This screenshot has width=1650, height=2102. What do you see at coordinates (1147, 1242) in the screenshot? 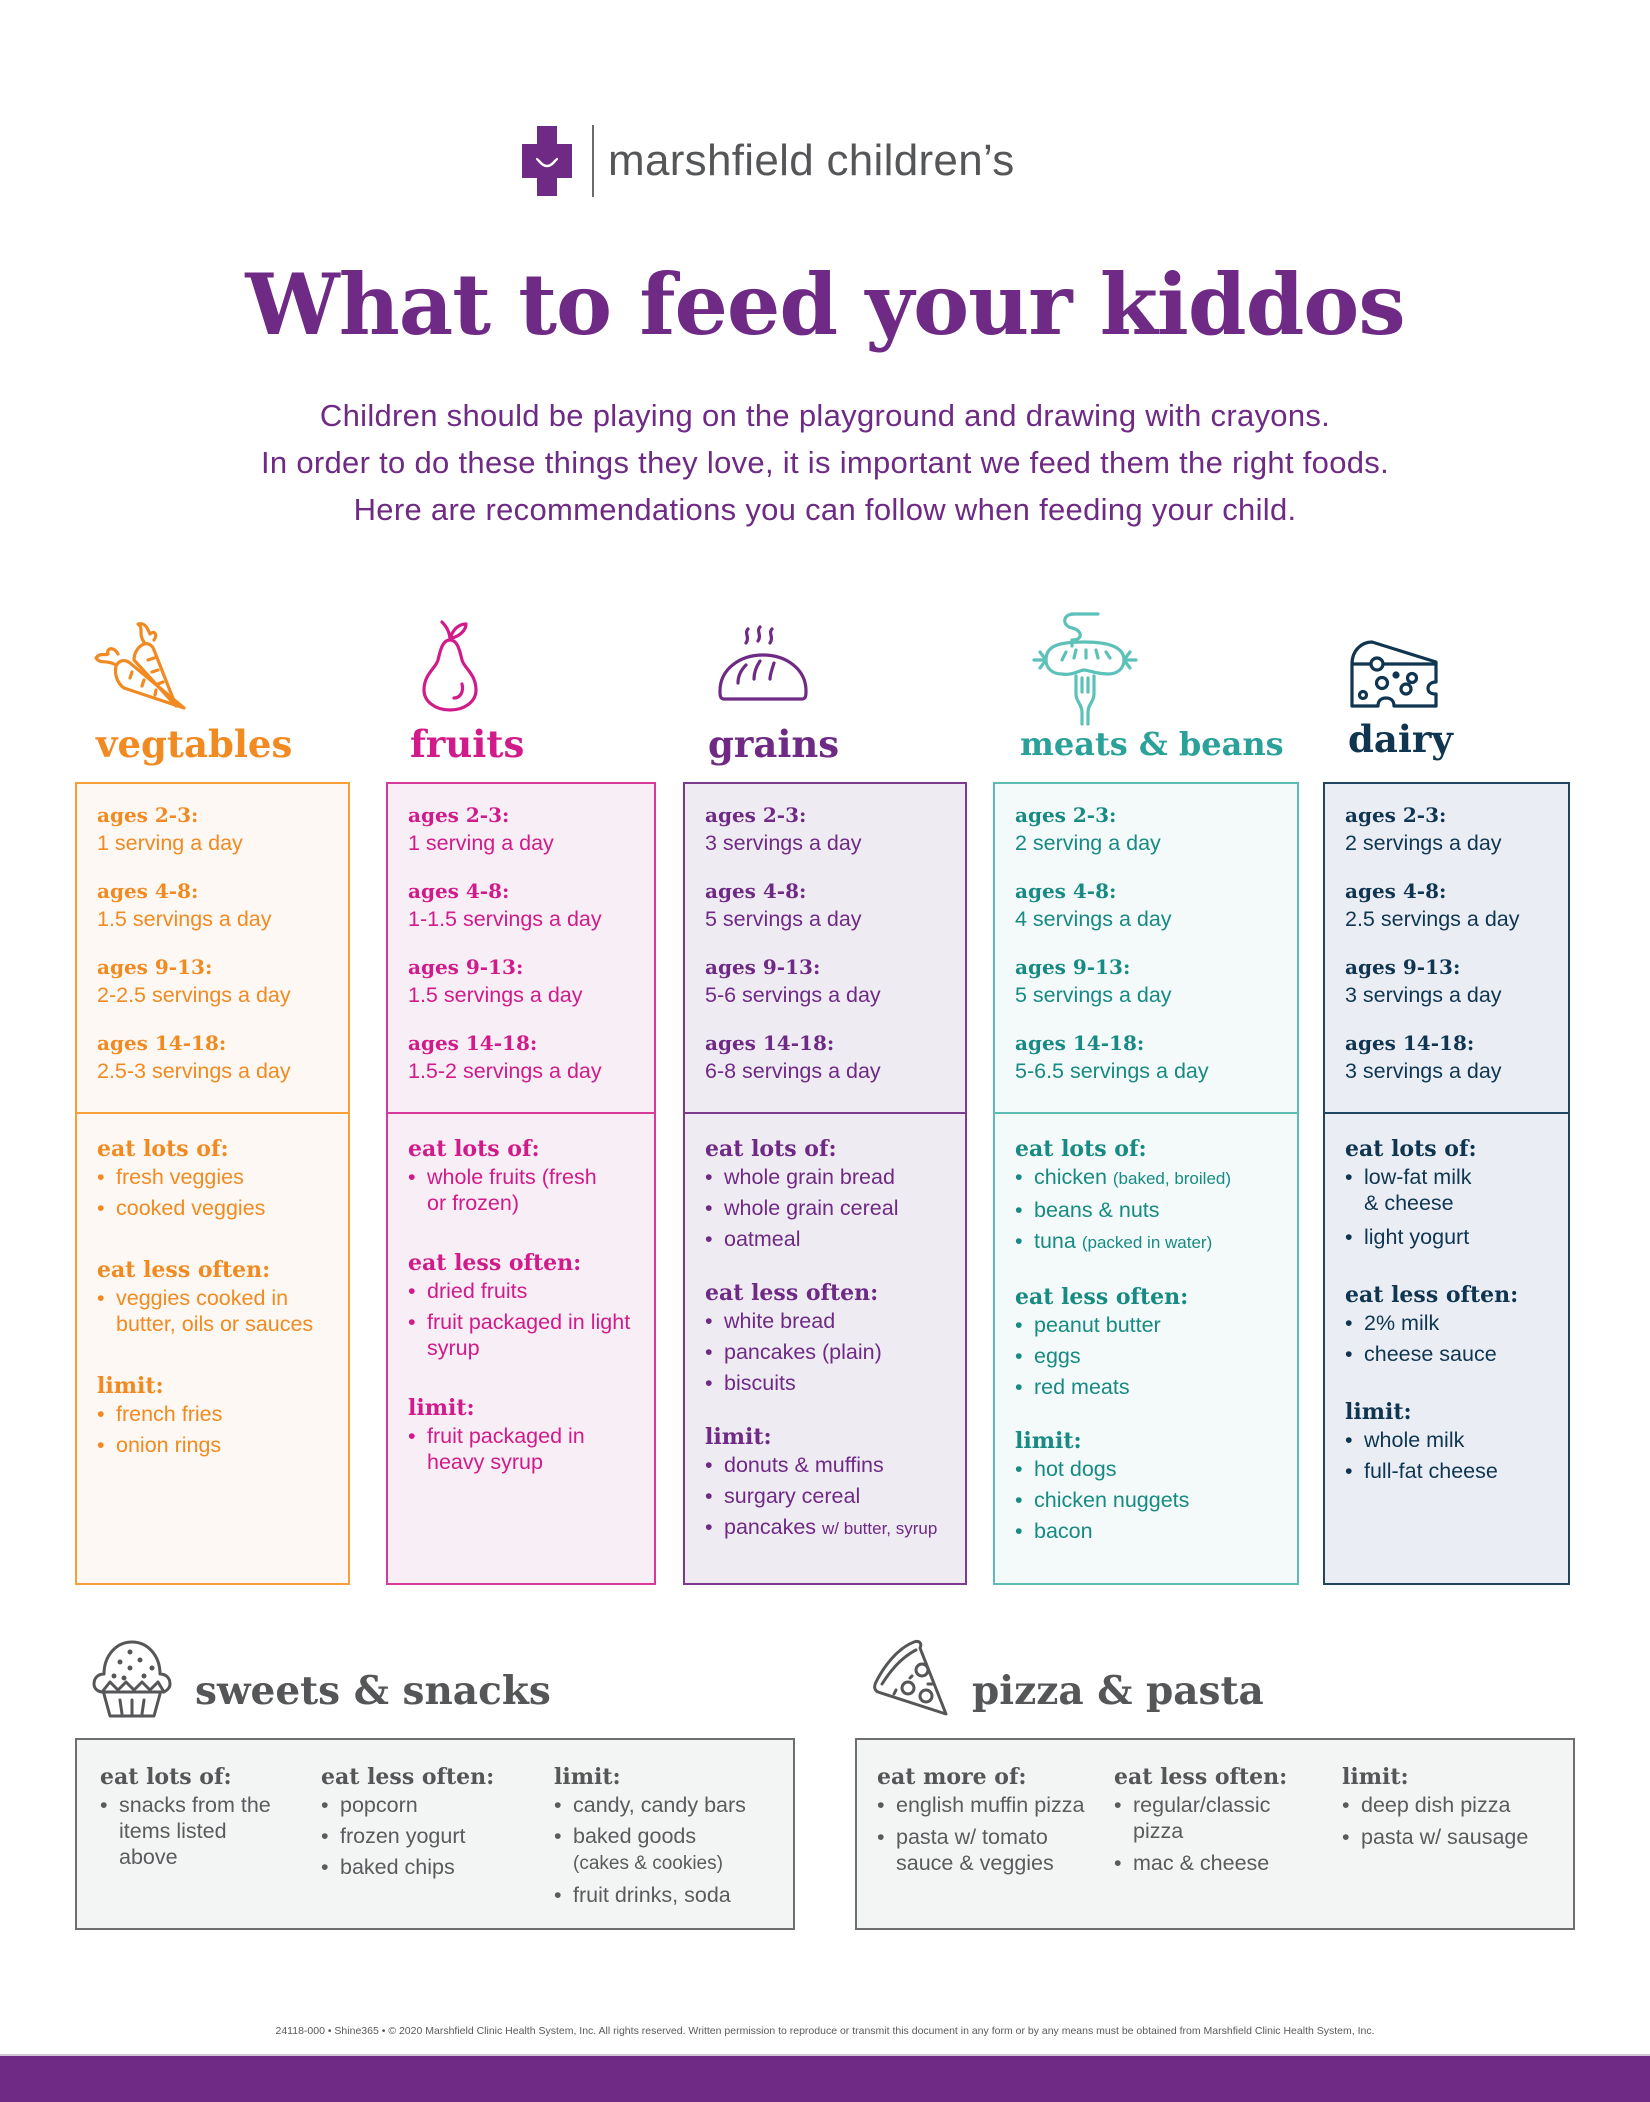
I see `item-note: (packed in water)` at bounding box center [1147, 1242].